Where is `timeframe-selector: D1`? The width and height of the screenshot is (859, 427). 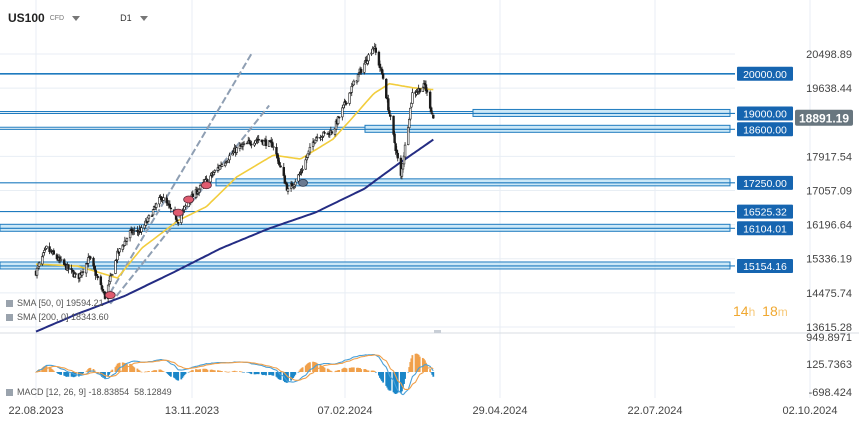 timeframe-selector: D1 is located at coordinates (126, 18).